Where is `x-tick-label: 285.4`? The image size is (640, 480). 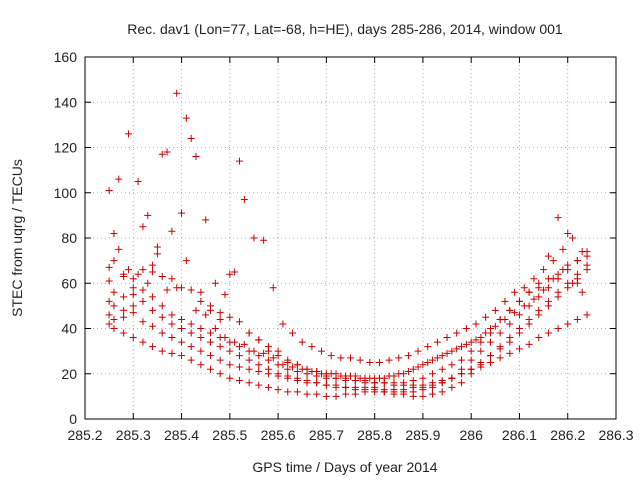
x-tick-label: 285.4 is located at coordinates (181, 435).